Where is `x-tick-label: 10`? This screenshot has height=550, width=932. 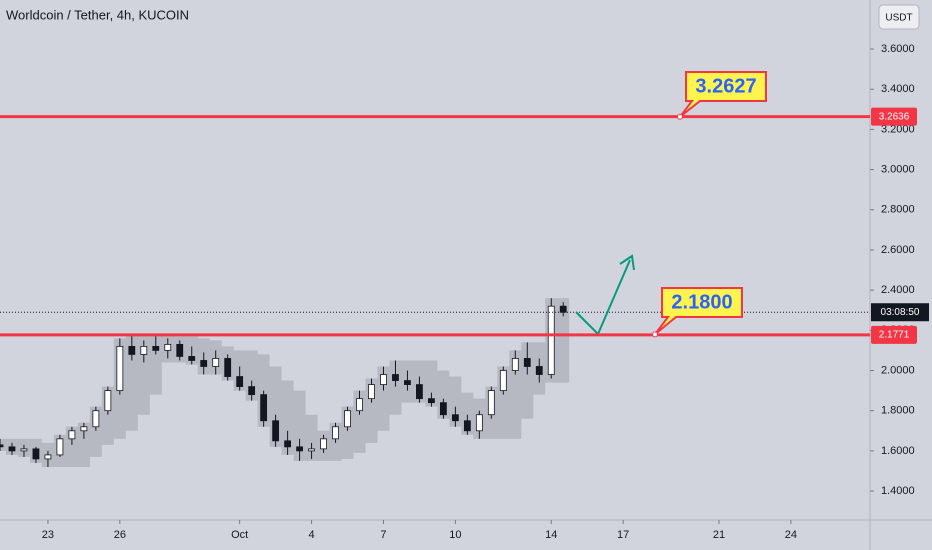
x-tick-label: 10 is located at coordinates (455, 535).